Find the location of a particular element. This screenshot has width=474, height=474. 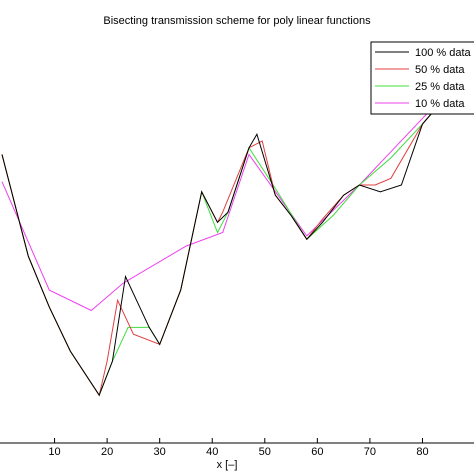

x-axis-label: x [–] is located at coordinates (227, 465).